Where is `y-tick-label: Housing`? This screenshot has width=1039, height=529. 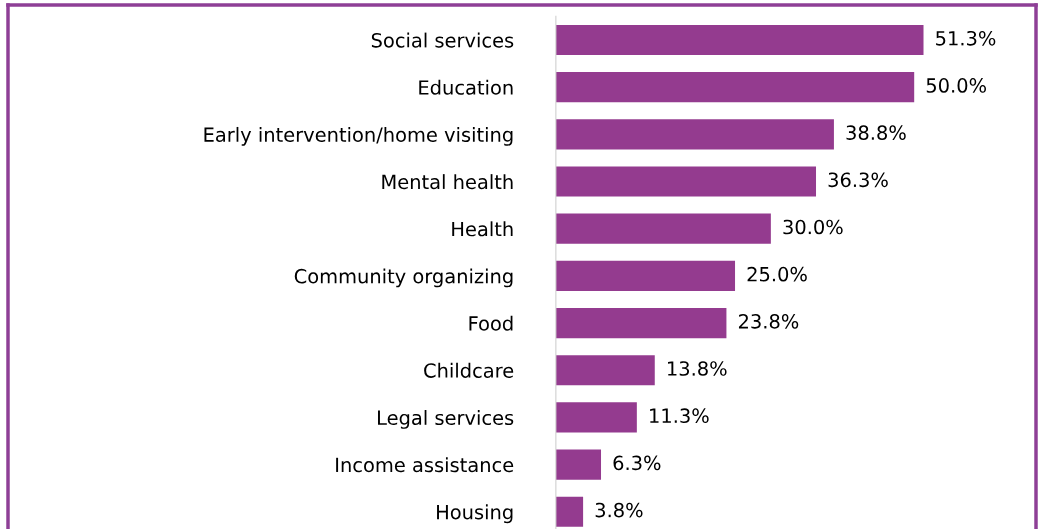
y-tick-label: Housing is located at coordinates (475, 514).